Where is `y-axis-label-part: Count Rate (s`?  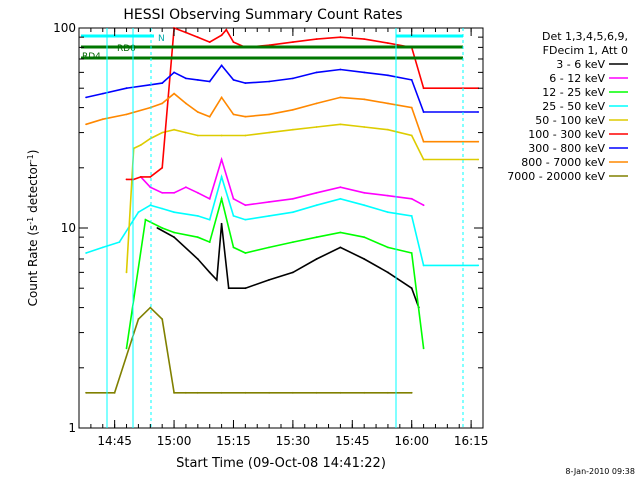
y-axis-label-part: Count Rate (s is located at coordinates (33, 266).